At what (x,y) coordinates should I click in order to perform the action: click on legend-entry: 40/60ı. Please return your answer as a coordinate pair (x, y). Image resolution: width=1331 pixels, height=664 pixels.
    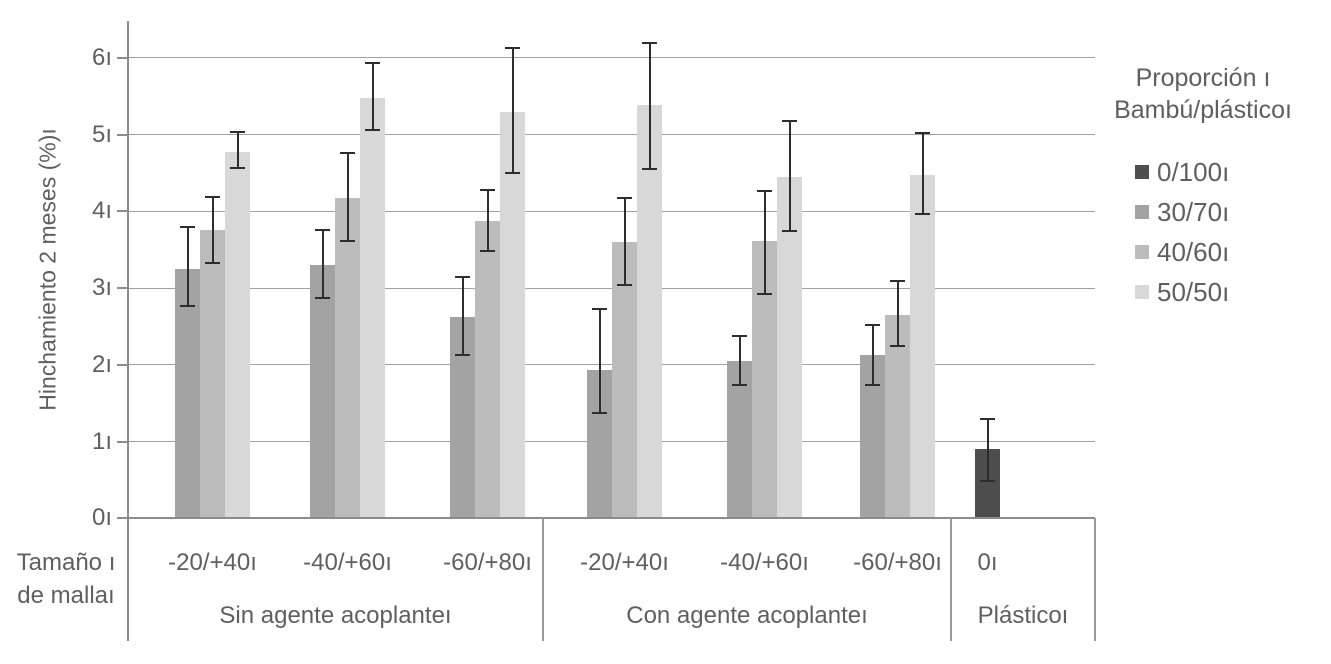
    Looking at the image, I should click on (1203, 252).